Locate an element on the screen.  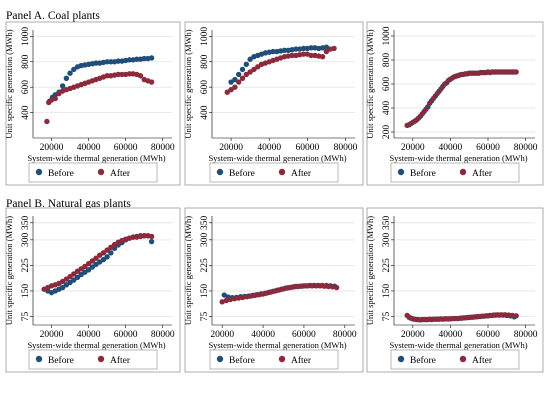
panel-title-coal: Panel A. Coal plants is located at coordinates (53, 16).